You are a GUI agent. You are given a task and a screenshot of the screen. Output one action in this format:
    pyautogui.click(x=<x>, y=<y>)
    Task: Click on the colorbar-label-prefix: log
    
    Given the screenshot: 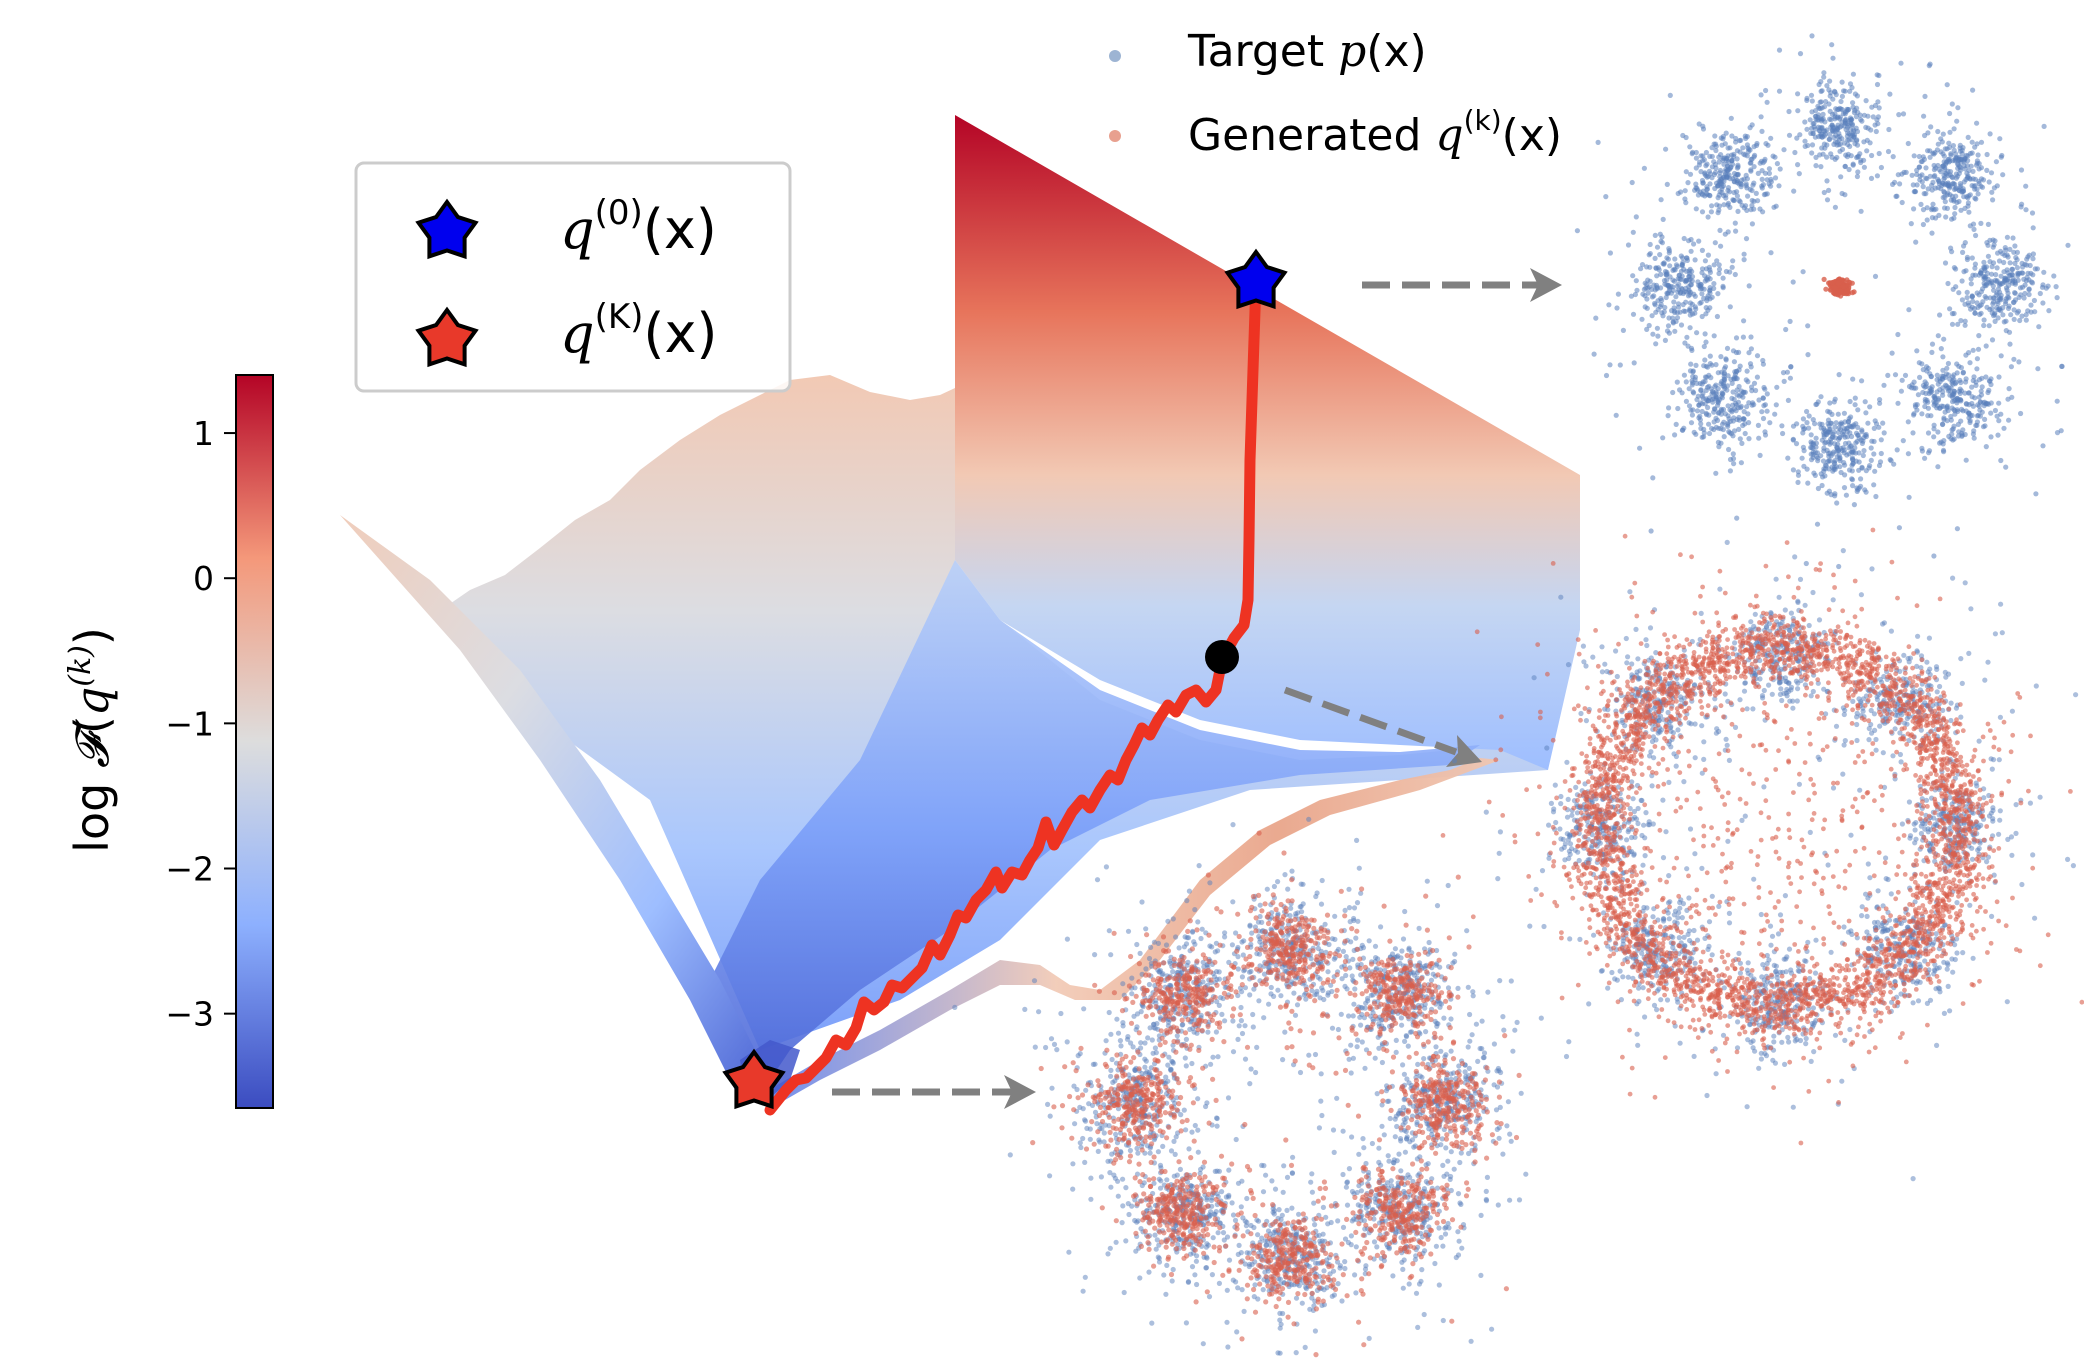 What is the action you would take?
    pyautogui.click(x=92, y=810)
    